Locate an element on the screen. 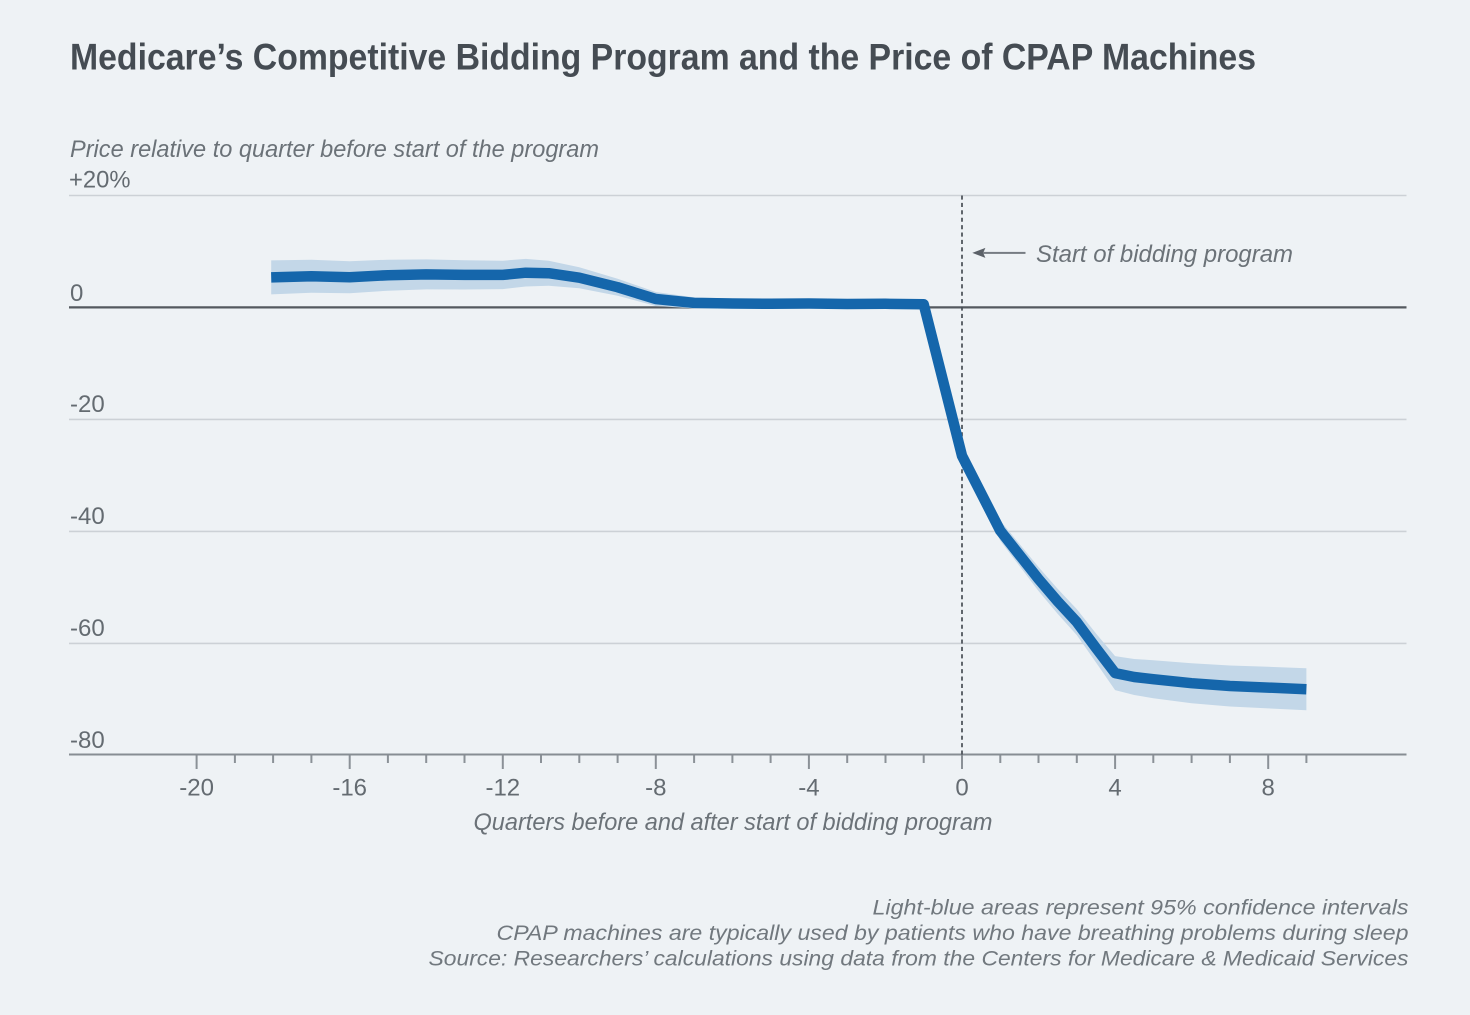  svg-text: -8 is located at coordinates (655, 788).